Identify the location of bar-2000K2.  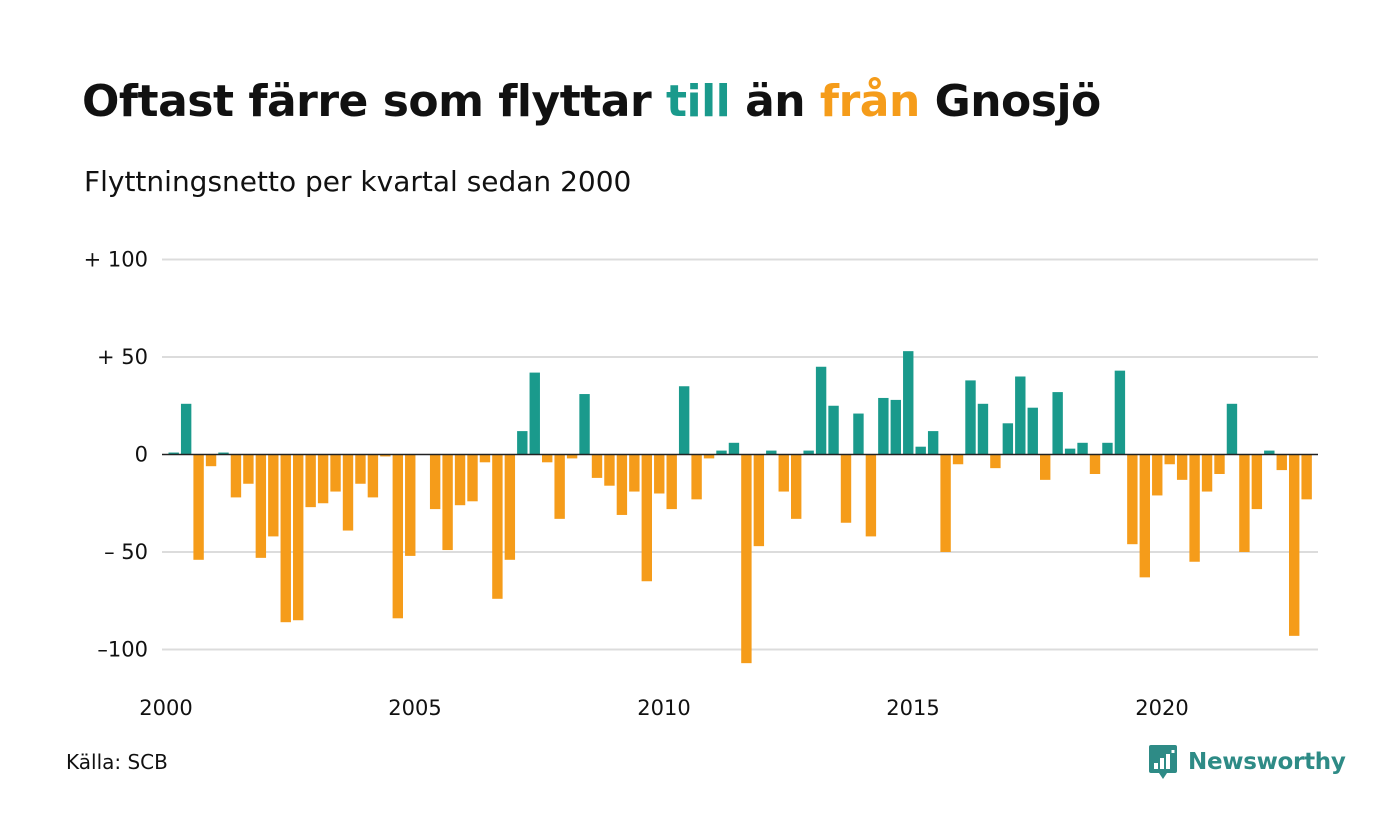
(186, 429).